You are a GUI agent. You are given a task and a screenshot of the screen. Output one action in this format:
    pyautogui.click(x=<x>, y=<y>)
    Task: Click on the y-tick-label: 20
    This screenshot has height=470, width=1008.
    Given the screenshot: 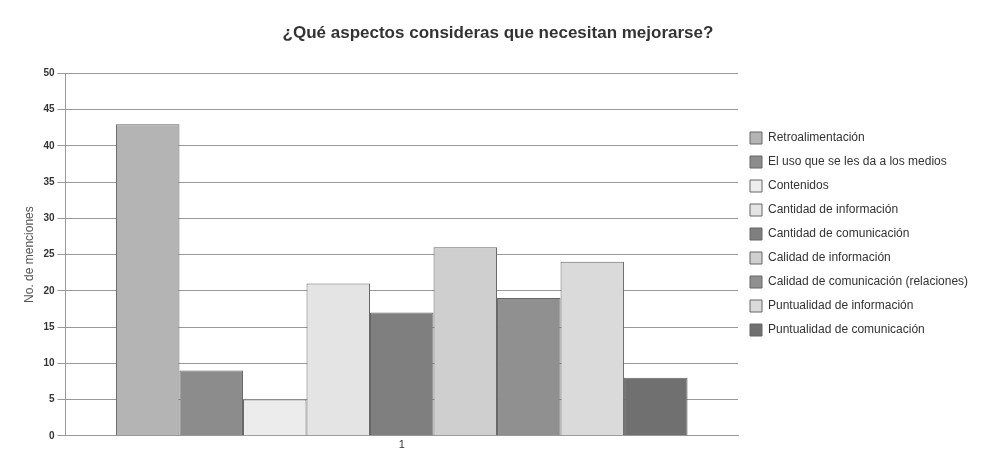 What is the action you would take?
    pyautogui.click(x=49, y=290)
    